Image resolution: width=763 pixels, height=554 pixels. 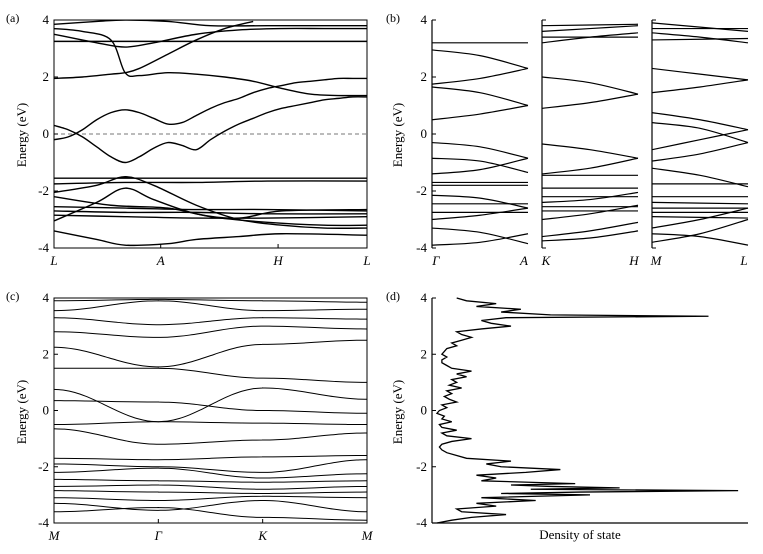 What do you see at coordinates (54, 535) in the screenshot?
I see `panel-c-kpoint-0: M` at bounding box center [54, 535].